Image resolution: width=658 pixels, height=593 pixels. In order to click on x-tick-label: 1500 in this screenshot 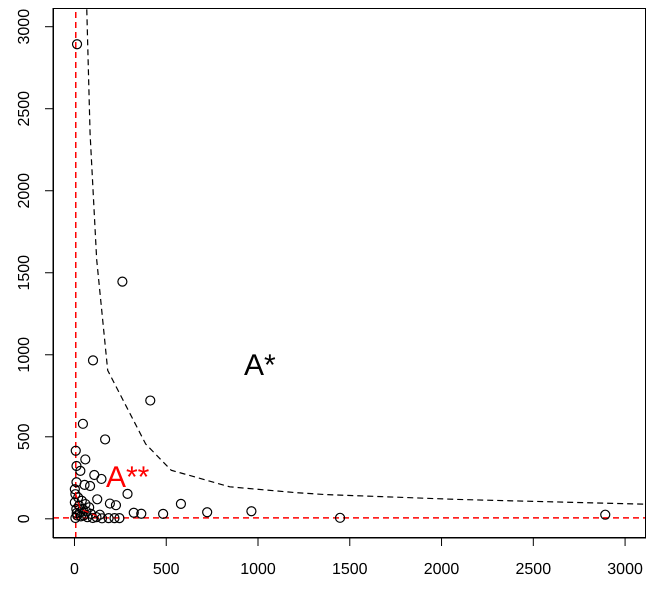, I will do `click(350, 569)`.